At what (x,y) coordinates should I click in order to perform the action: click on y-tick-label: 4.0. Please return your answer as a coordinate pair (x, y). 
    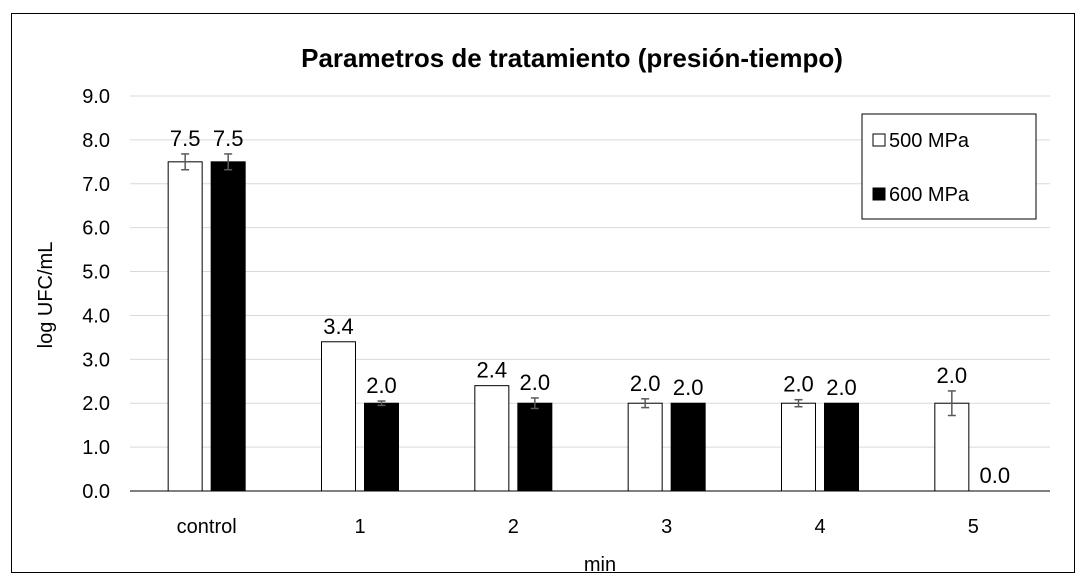
    Looking at the image, I should click on (96, 316).